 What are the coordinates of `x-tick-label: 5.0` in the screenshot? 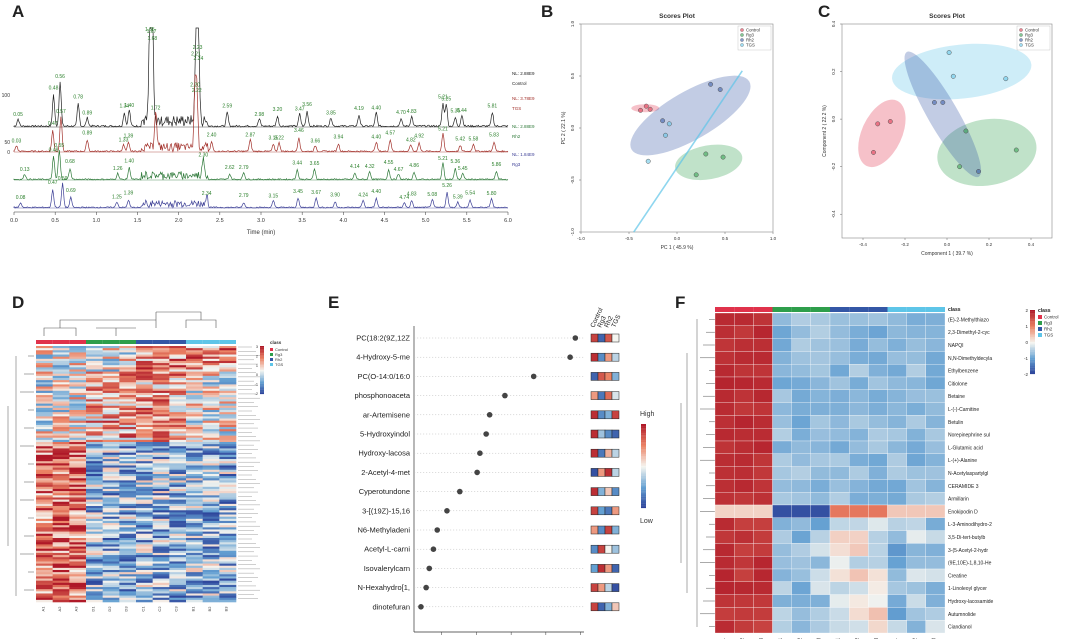 It's located at (426, 221).